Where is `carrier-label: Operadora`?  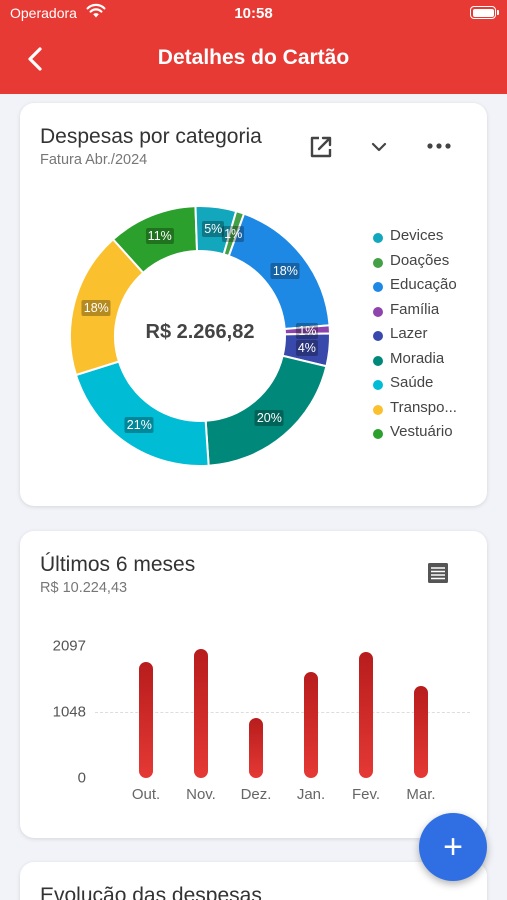
carrier-label: Operadora is located at coordinates (43, 13).